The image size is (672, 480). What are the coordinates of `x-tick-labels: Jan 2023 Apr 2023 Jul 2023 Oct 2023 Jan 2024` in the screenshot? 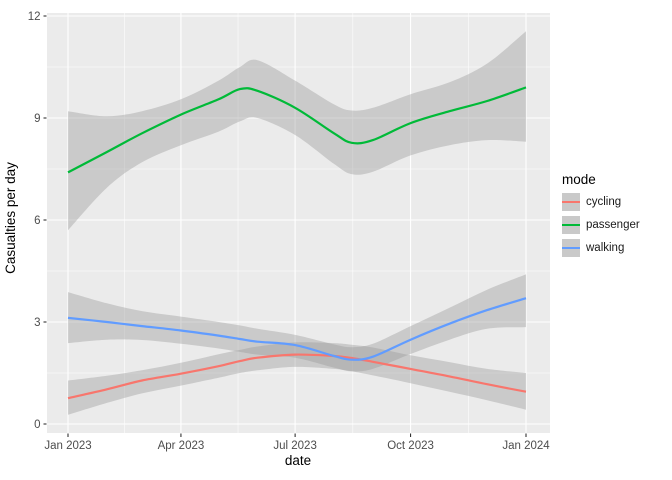 It's located at (297, 446).